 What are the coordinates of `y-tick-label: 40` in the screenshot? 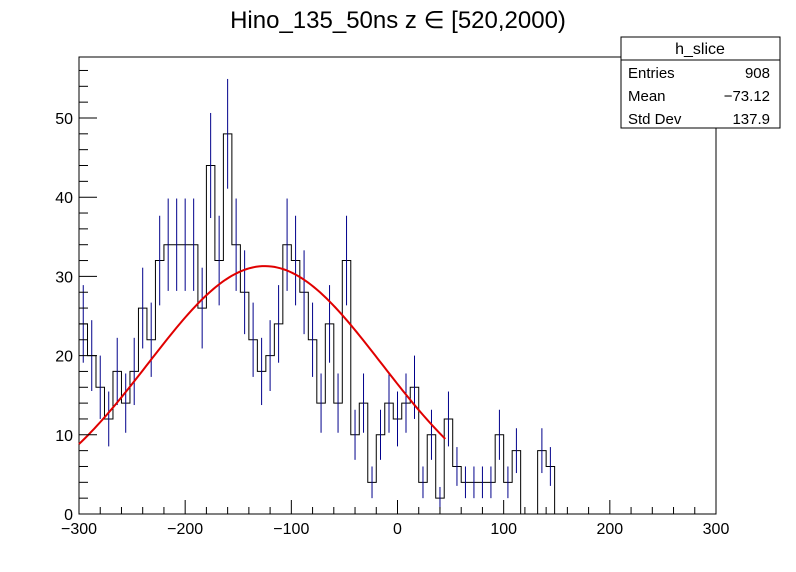 It's located at (64, 198).